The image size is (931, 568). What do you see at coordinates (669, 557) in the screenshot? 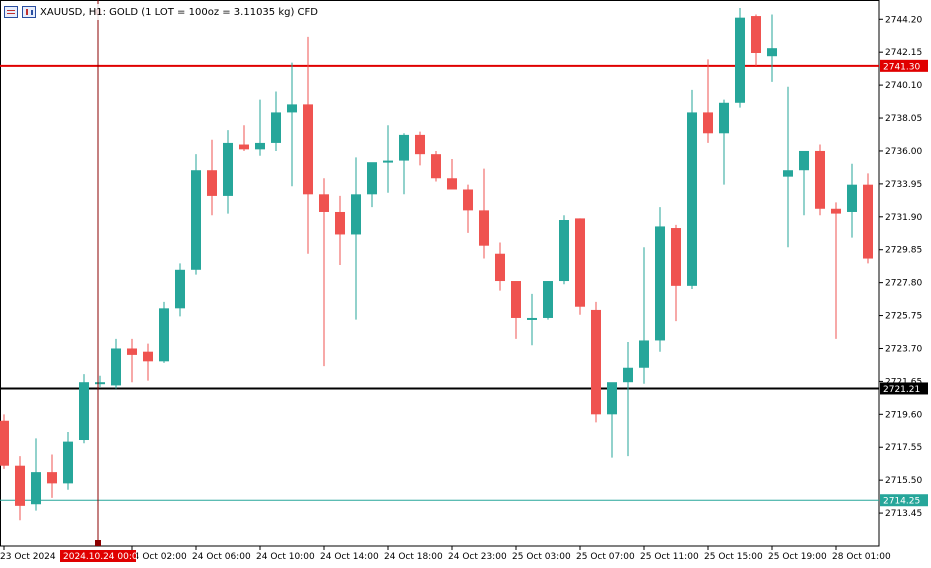
I see `x-tick-label: 25 Oct 11:00` at bounding box center [669, 557].